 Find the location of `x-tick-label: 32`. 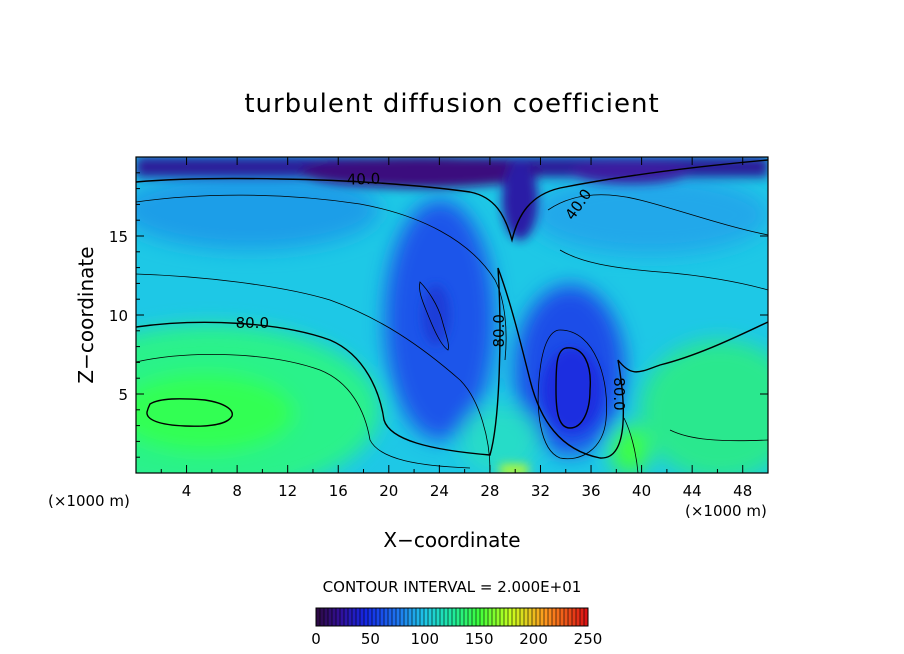

x-tick-label: 32 is located at coordinates (540, 491).